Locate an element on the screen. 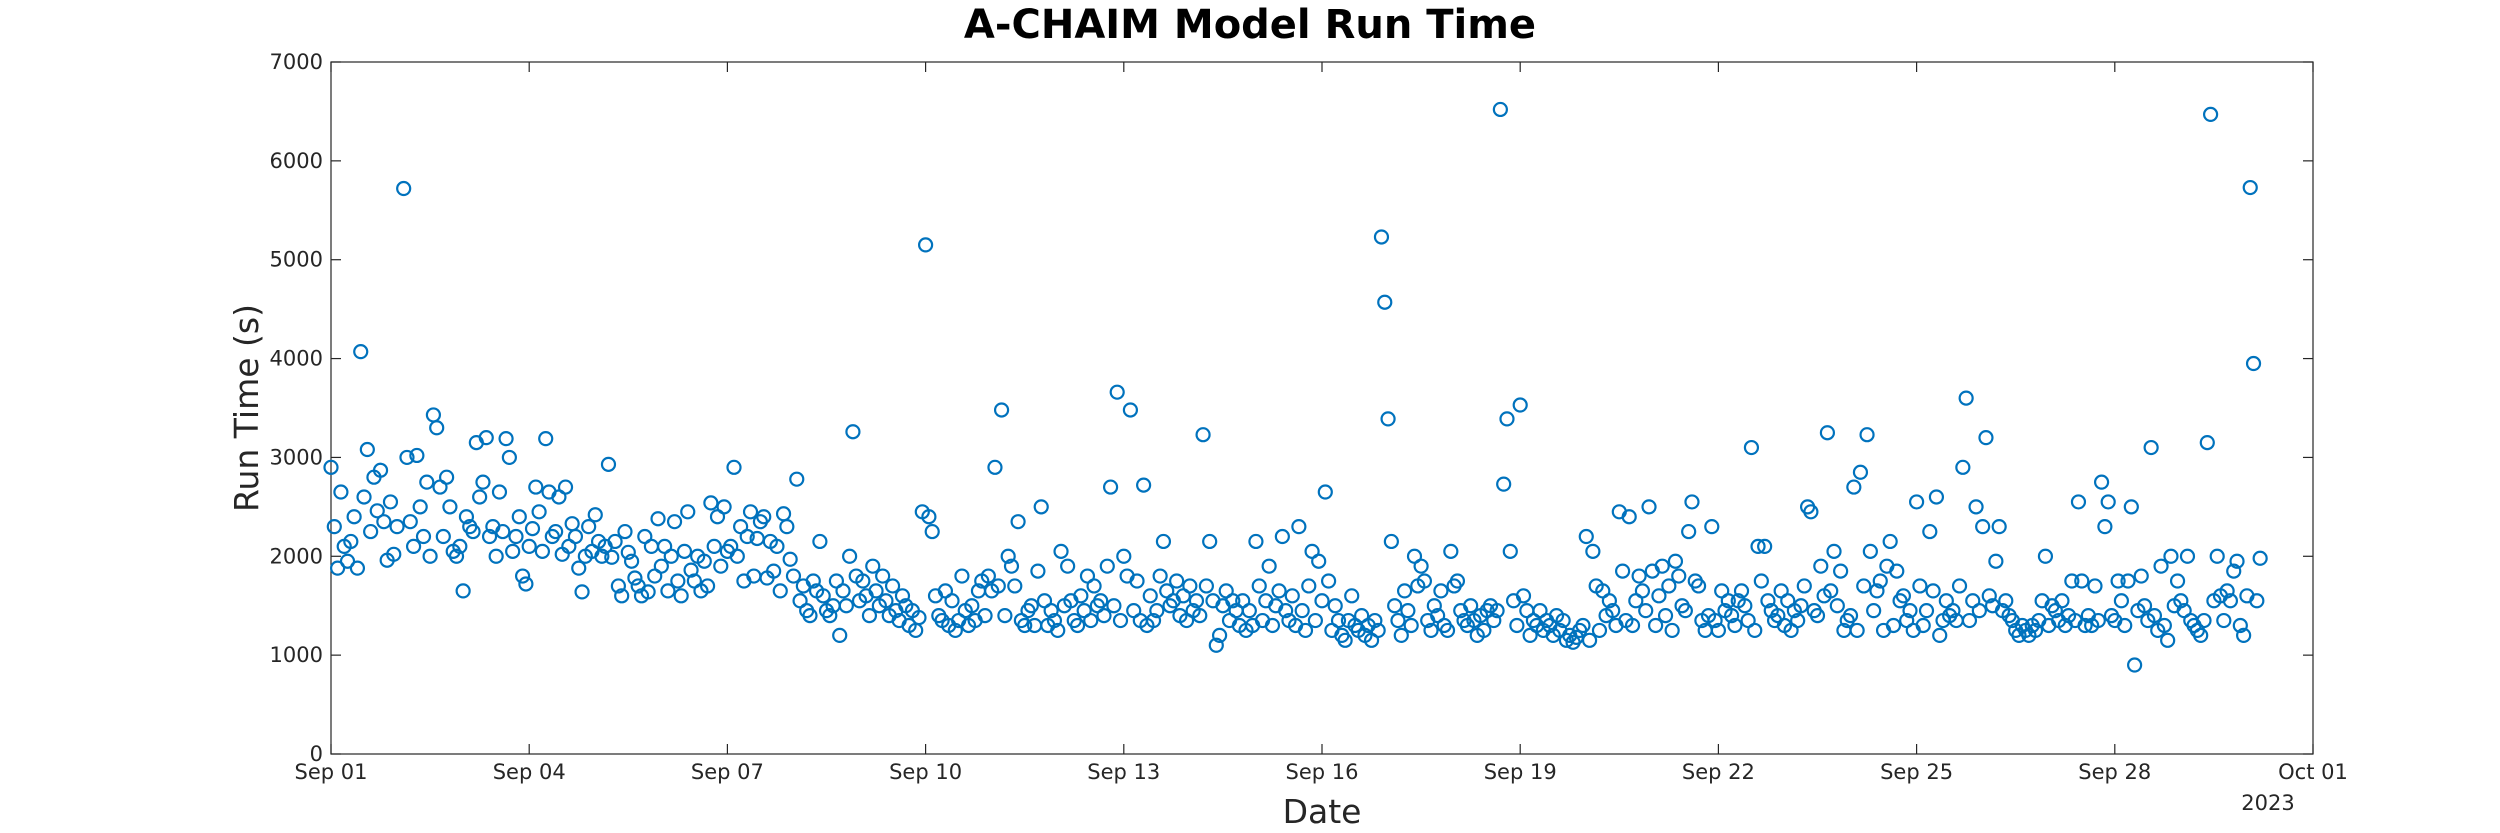 This screenshot has height=833, width=2500. x-tick-label: Sep 16 is located at coordinates (1322, 772).